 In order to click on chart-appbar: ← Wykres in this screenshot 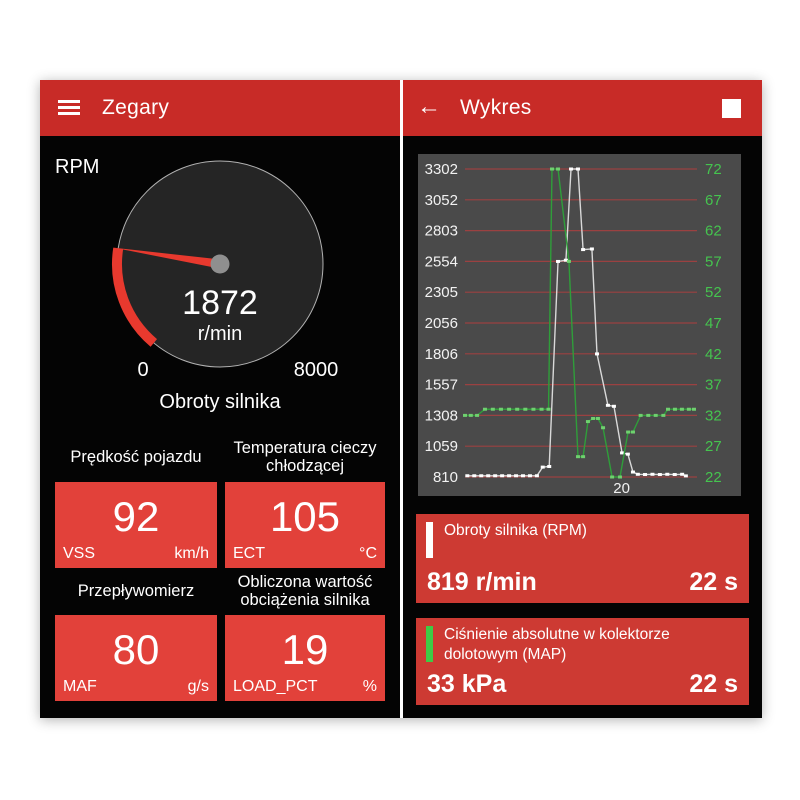, I will do `click(582, 108)`.